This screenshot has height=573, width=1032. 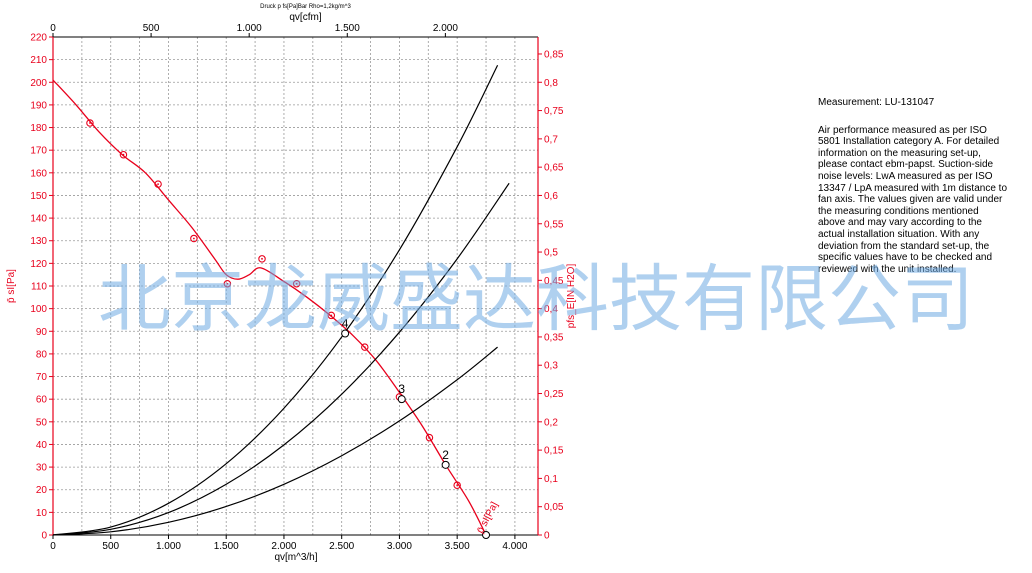 I want to click on y-right-tick-label: 0,15, so click(x=554, y=451).